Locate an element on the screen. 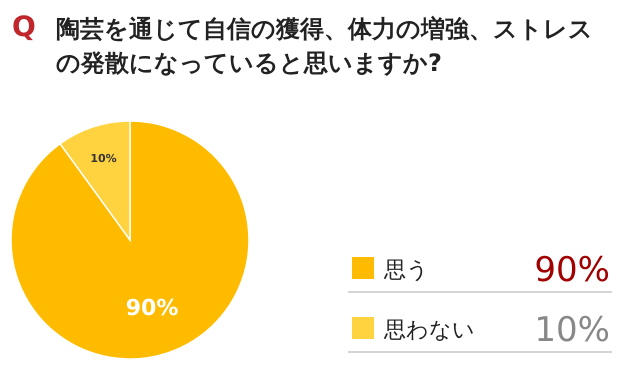 The width and height of the screenshot is (640, 380). title: 陶芸を通じて自信の獲得、体力の増強、ストレスの発散になっていると思いますか? is located at coordinates (325, 46).